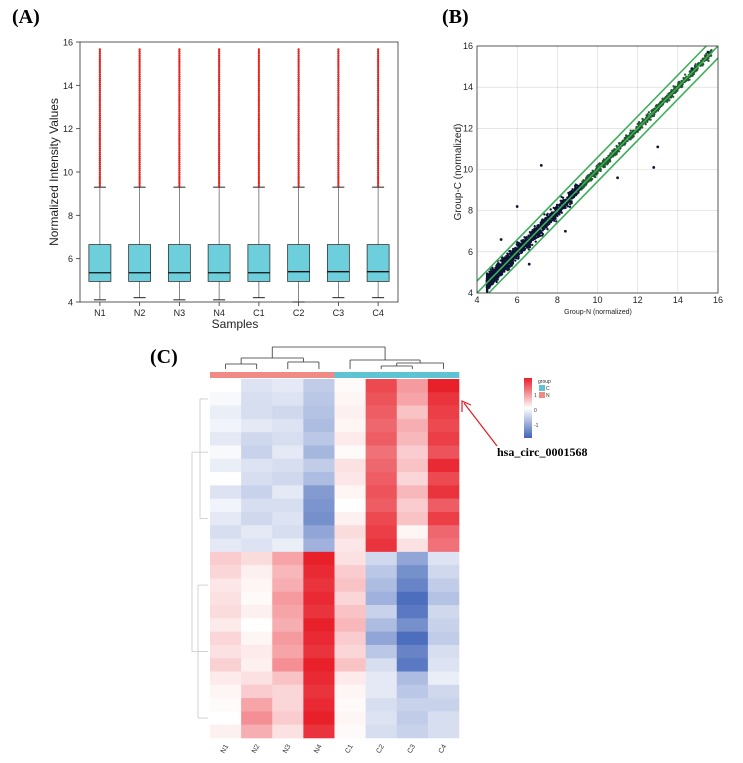  Describe the element at coordinates (380, 748) in the screenshot. I see `heatmap-column-label: C2` at that location.